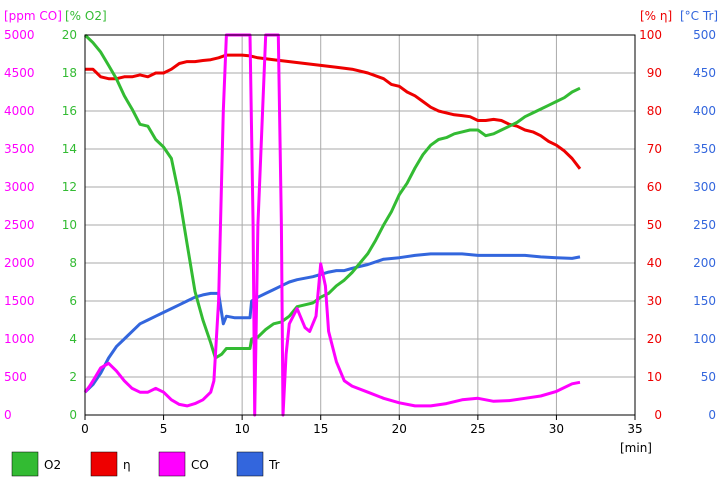 The image size is (720, 480). Describe the element at coordinates (704, 225) in the screenshot. I see `tr-tick-label: 250` at that location.